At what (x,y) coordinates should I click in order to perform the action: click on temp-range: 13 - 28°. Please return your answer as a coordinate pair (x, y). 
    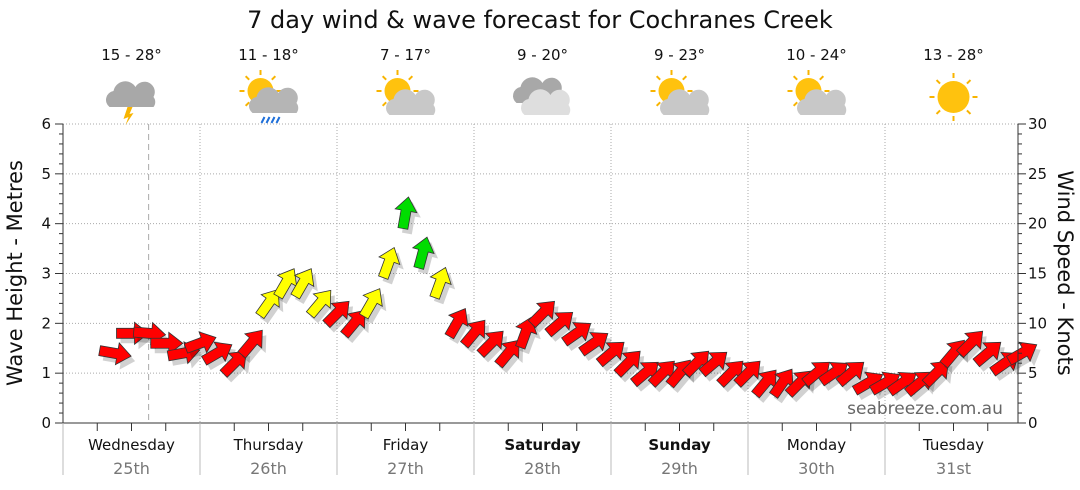
    Looking at the image, I should click on (953, 55).